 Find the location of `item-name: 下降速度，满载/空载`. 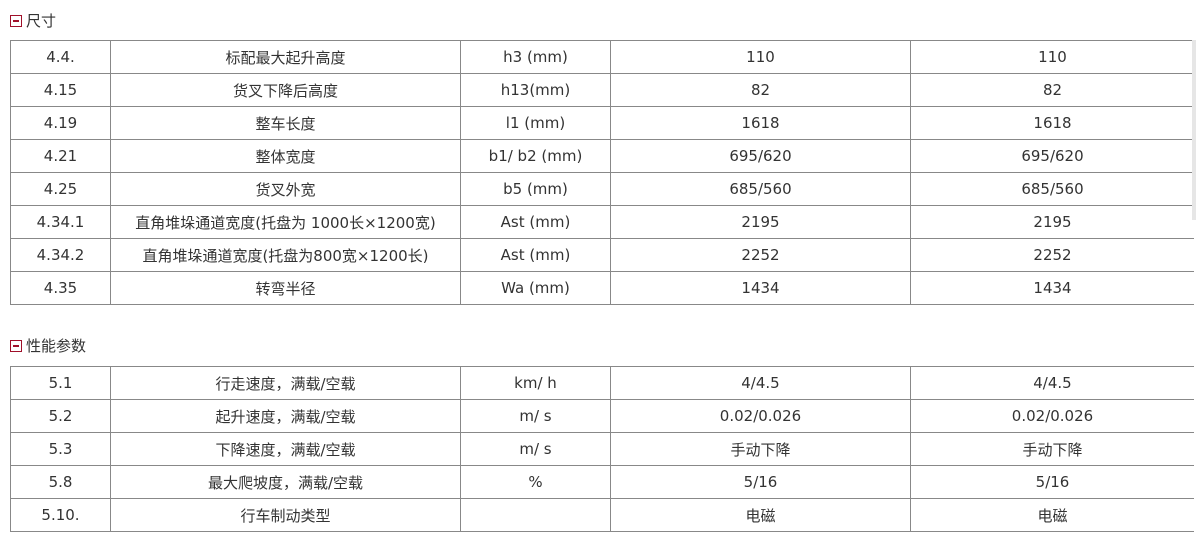

item-name: 下降速度，满载/空载 is located at coordinates (285, 449).